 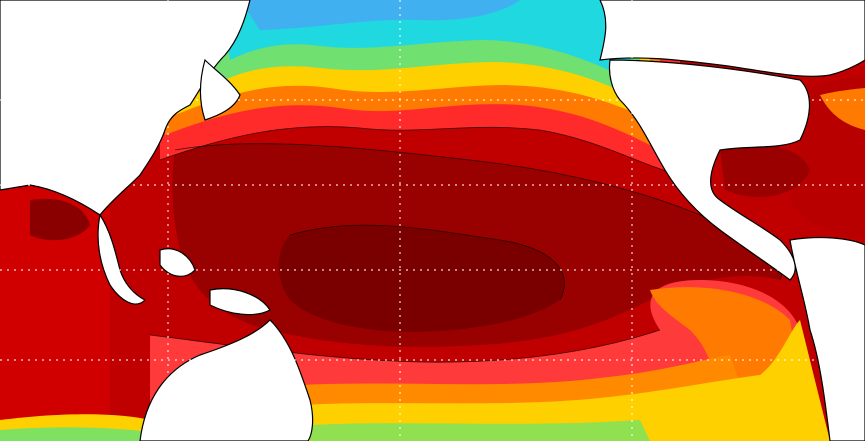 What do you see at coordinates (709, 170) in the screenshot?
I see `north-america` at bounding box center [709, 170].